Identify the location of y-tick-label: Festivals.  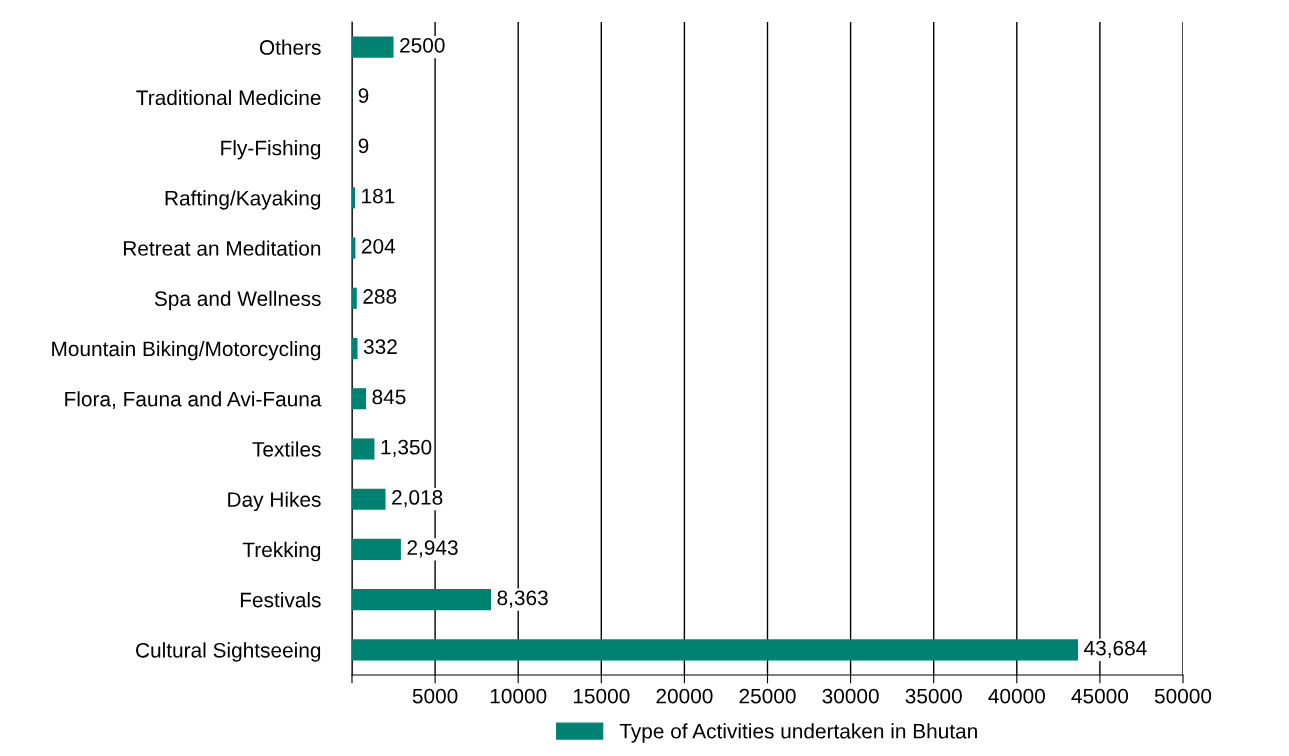
(280, 600).